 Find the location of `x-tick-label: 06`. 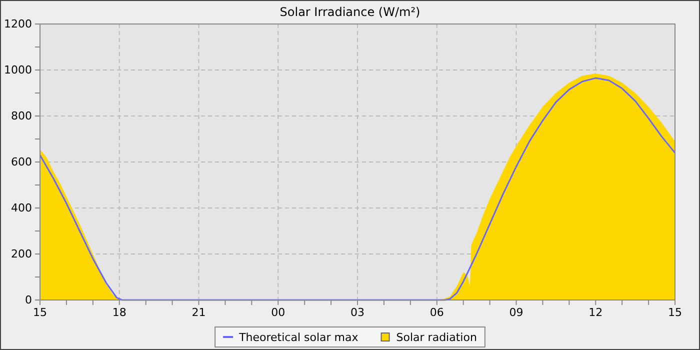

x-tick-label: 06 is located at coordinates (437, 312).